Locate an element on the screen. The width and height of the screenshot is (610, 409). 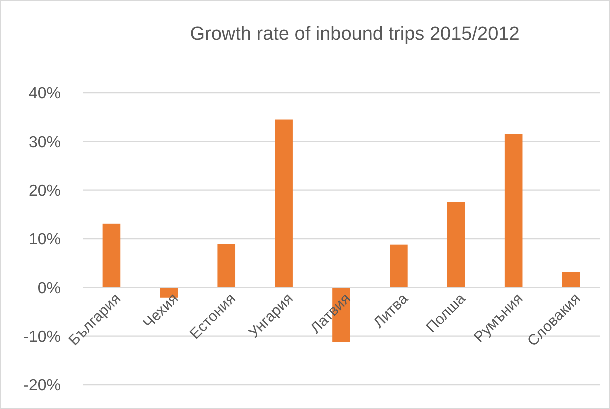
y-tick-label: 40% is located at coordinates (44, 94).